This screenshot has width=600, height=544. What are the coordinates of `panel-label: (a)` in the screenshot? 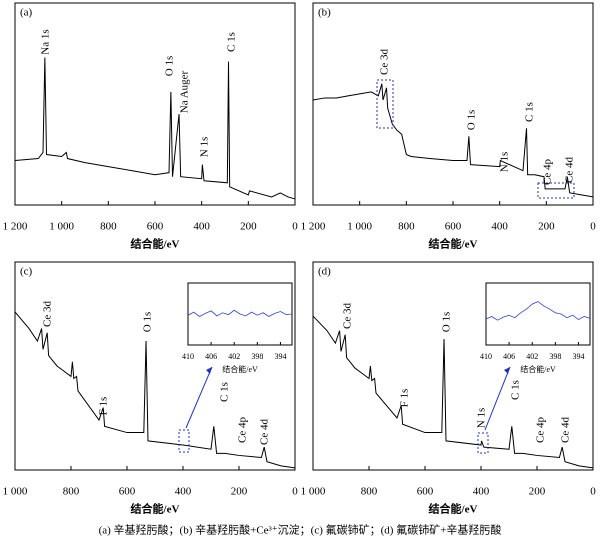 It's located at (26, 13).